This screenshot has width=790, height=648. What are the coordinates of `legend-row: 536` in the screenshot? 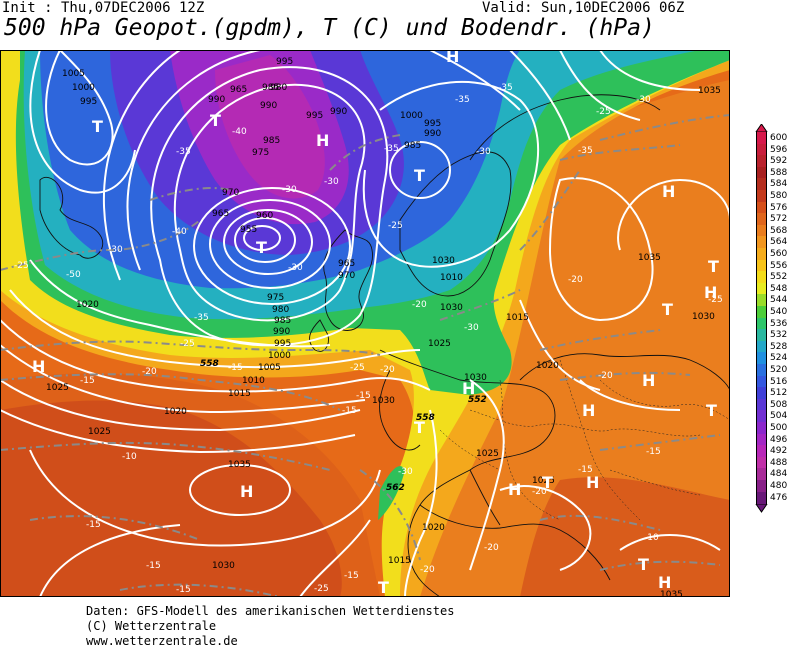 It's located at (771, 323).